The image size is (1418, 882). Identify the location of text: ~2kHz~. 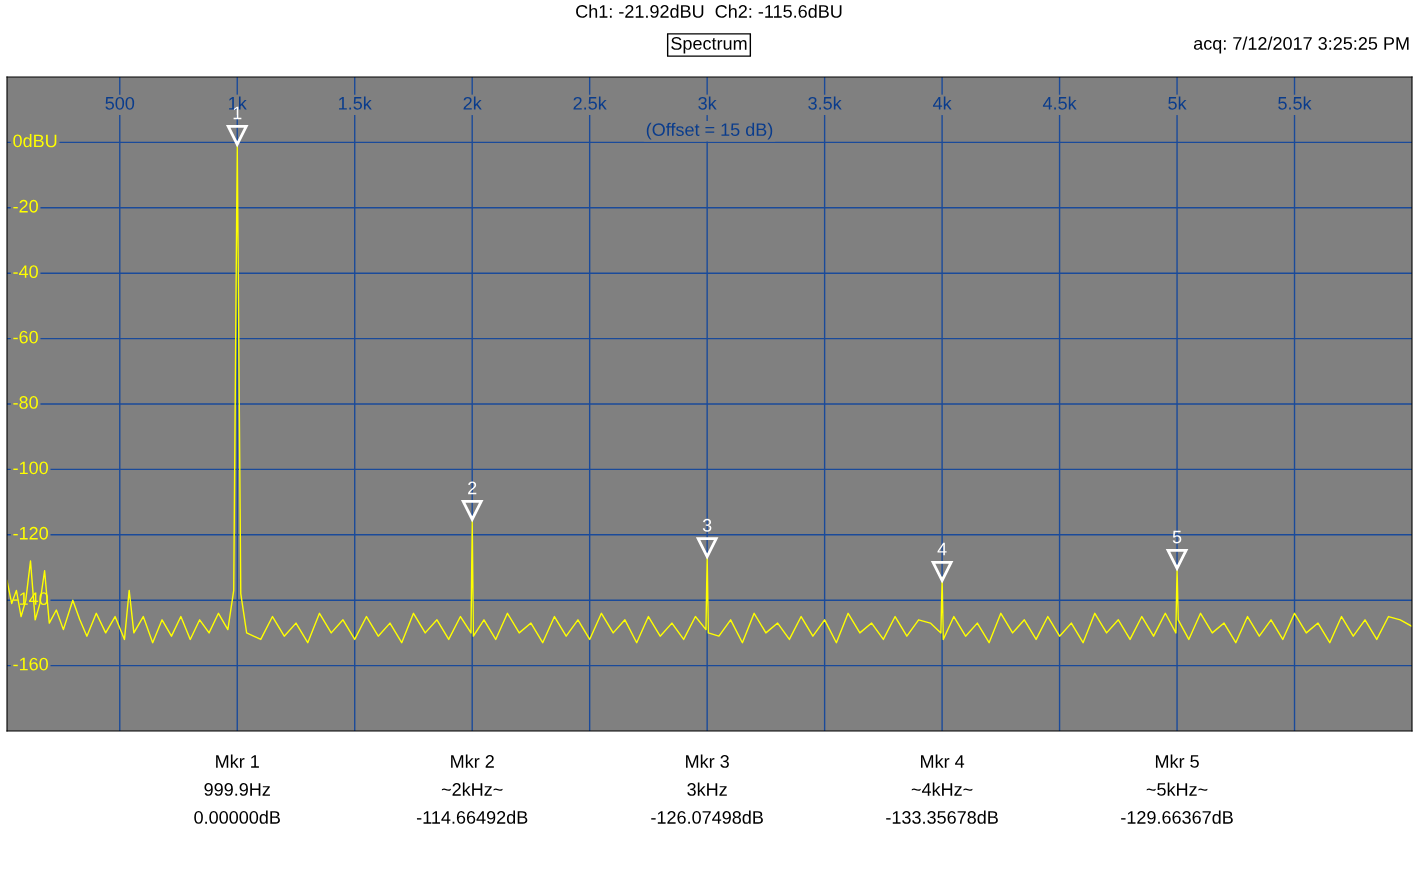
(472, 789).